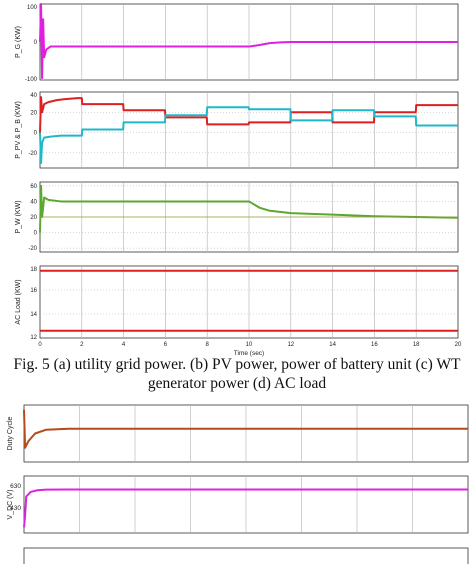  I want to click on x-tick-label: 2, so click(82, 345).